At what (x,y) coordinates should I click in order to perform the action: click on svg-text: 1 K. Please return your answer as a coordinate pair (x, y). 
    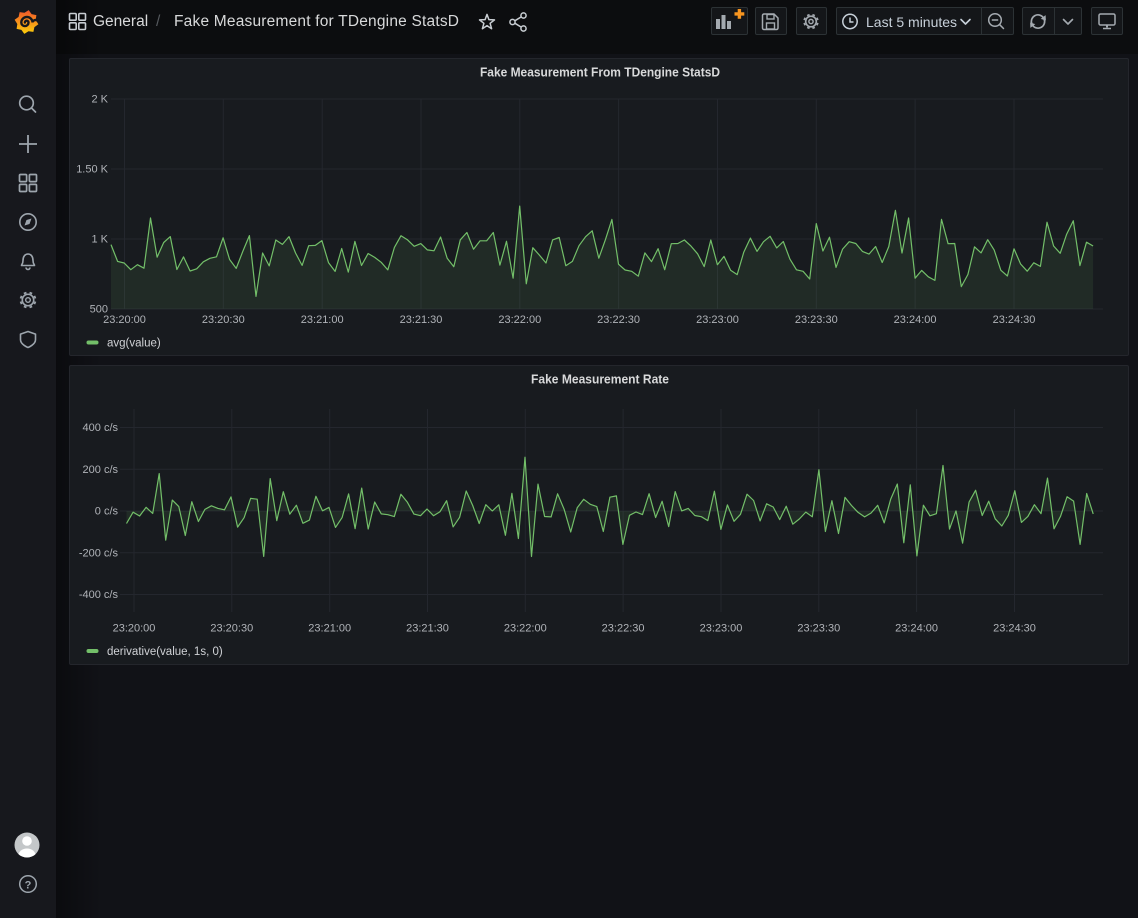
    Looking at the image, I should click on (99, 240).